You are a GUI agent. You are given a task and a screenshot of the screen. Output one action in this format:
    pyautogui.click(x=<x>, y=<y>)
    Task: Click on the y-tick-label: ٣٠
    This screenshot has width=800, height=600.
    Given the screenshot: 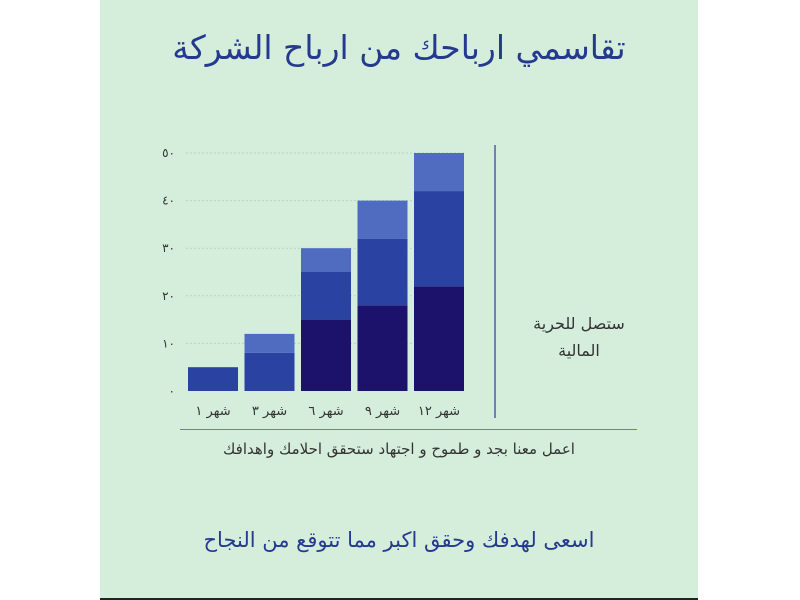 What is the action you would take?
    pyautogui.click(x=168, y=248)
    